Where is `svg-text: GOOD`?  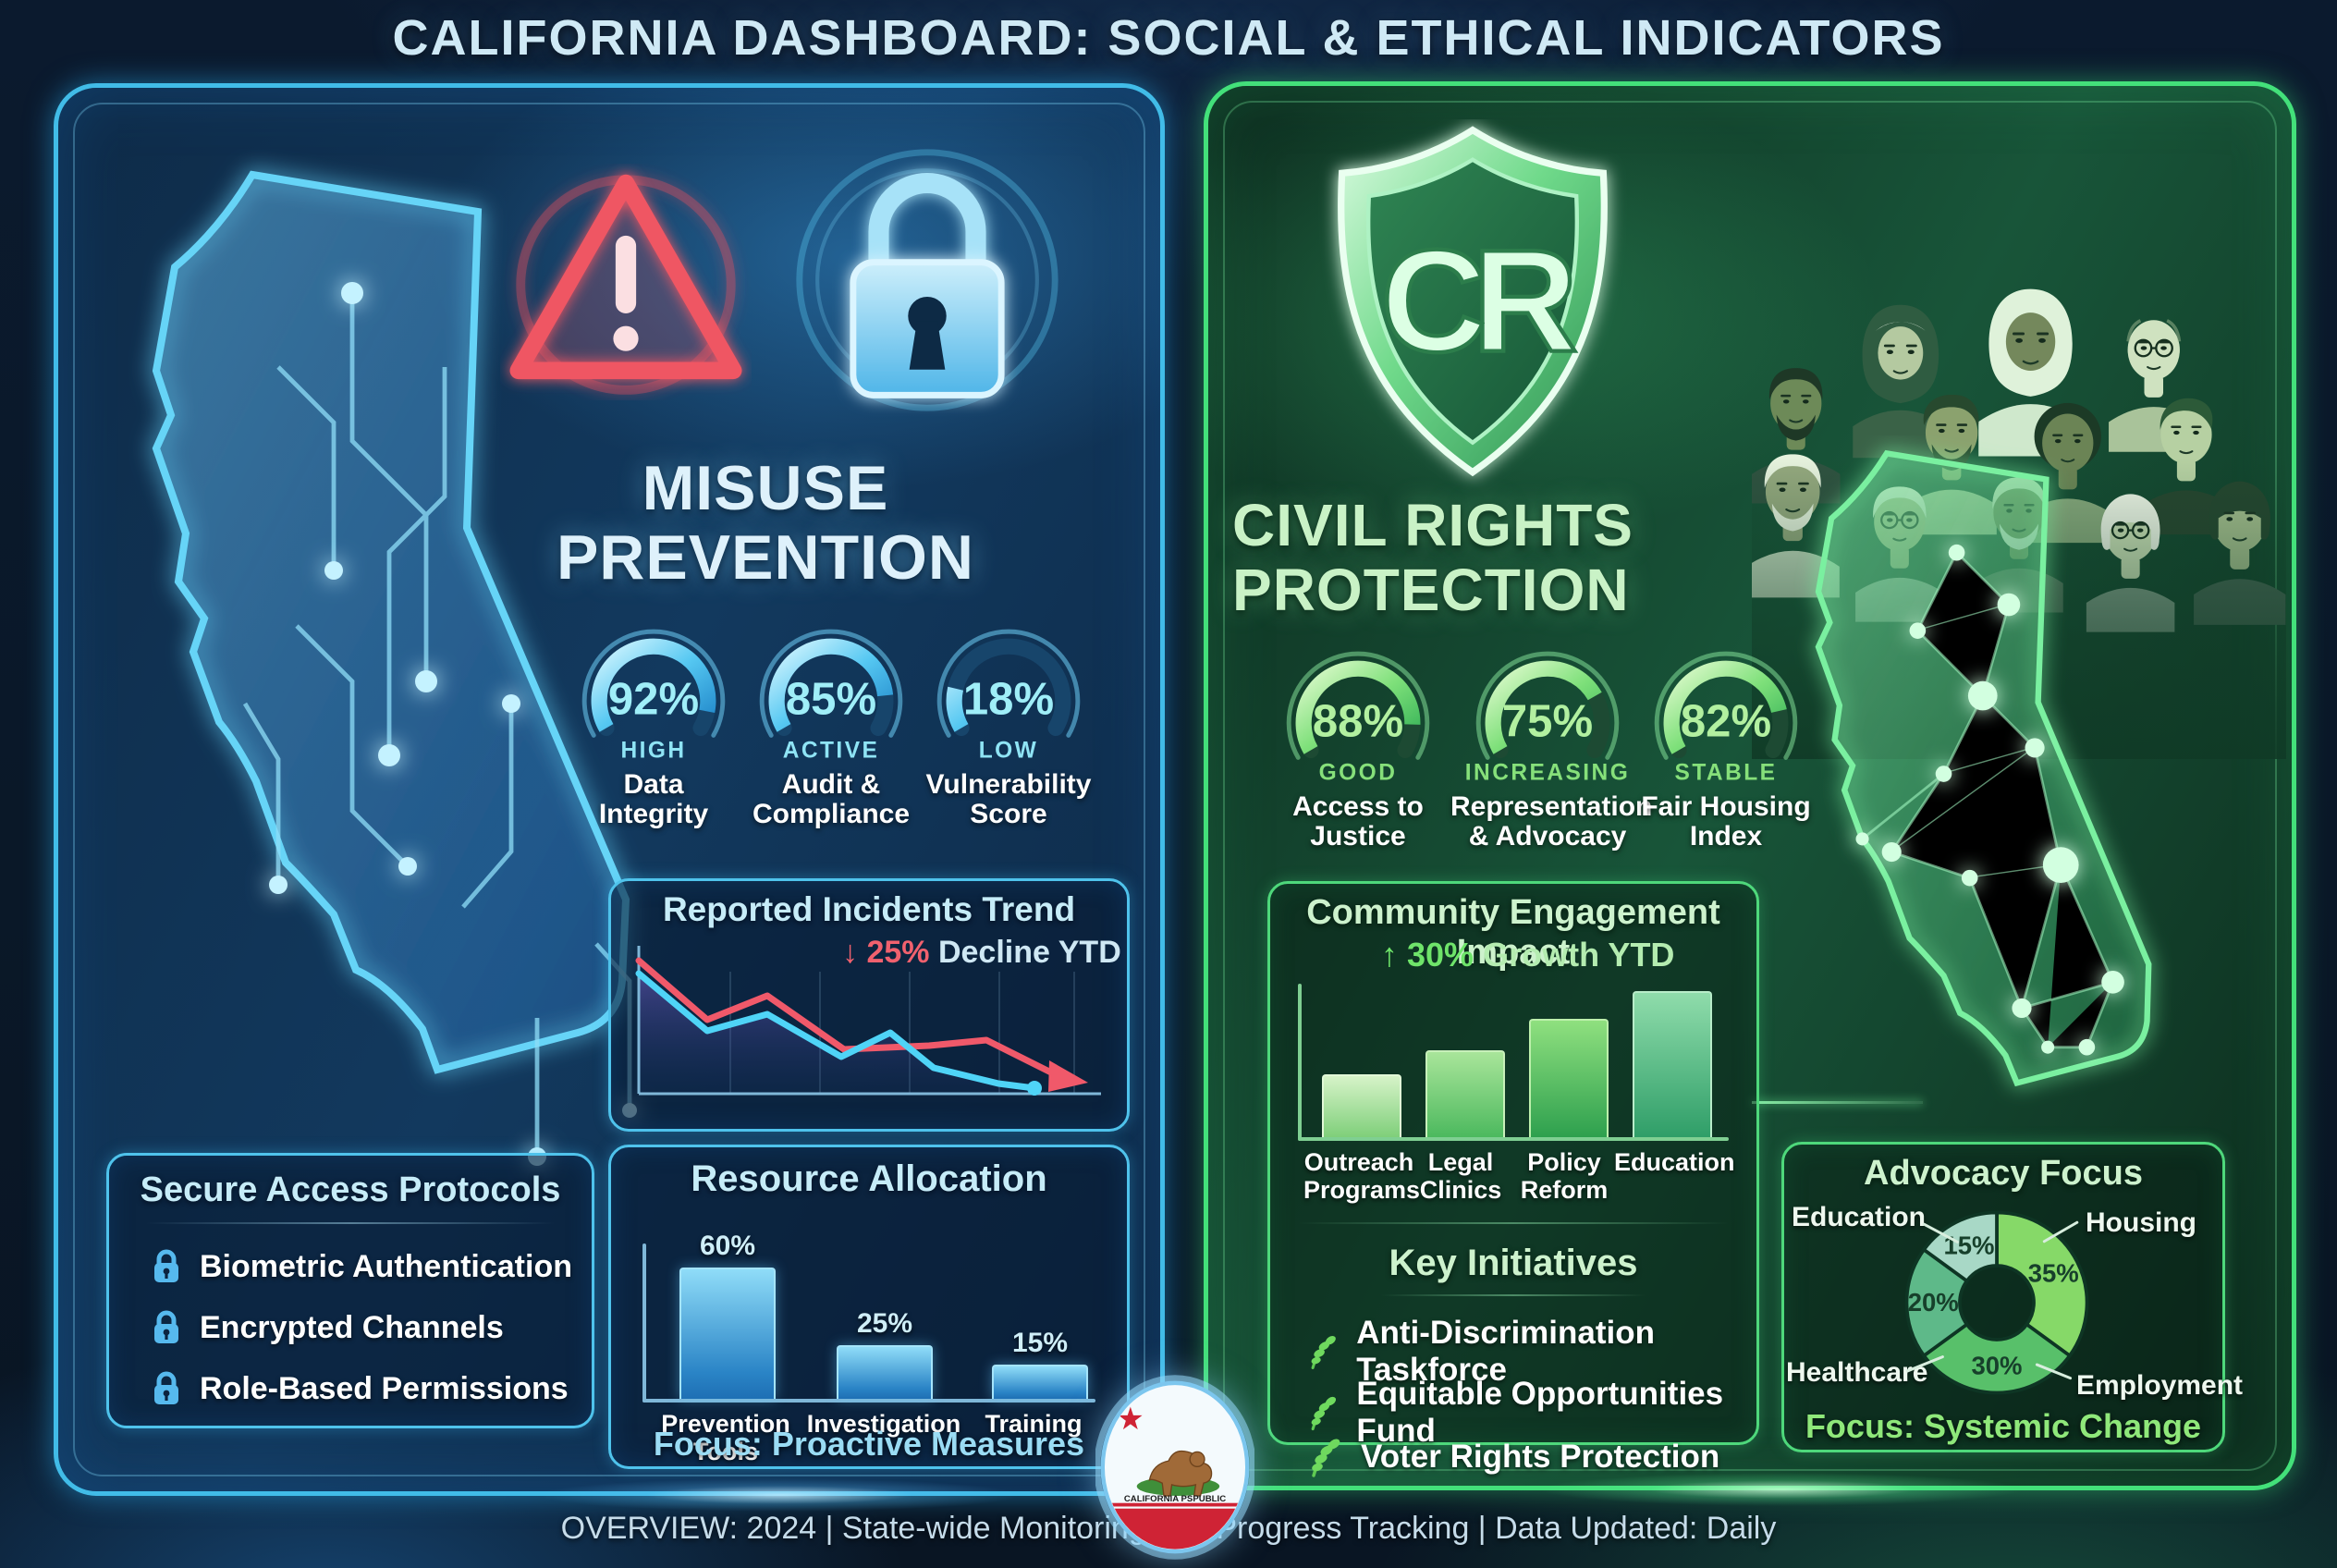 svg-text: GOOD is located at coordinates (1358, 773).